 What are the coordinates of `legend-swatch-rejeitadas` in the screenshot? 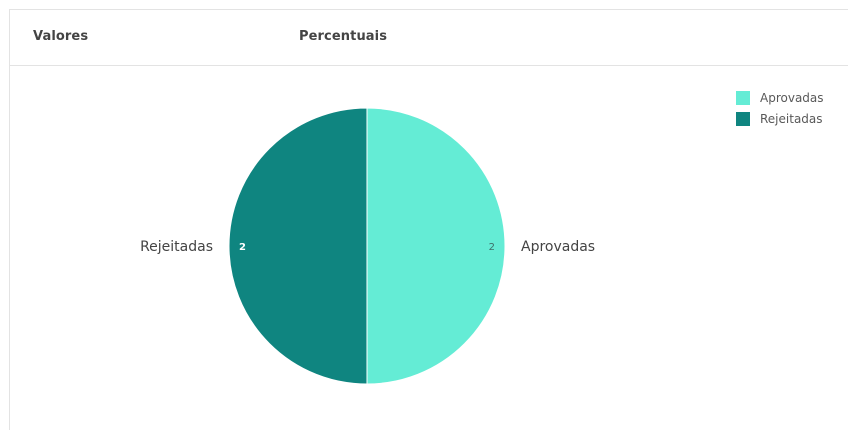 It's located at (743, 118).